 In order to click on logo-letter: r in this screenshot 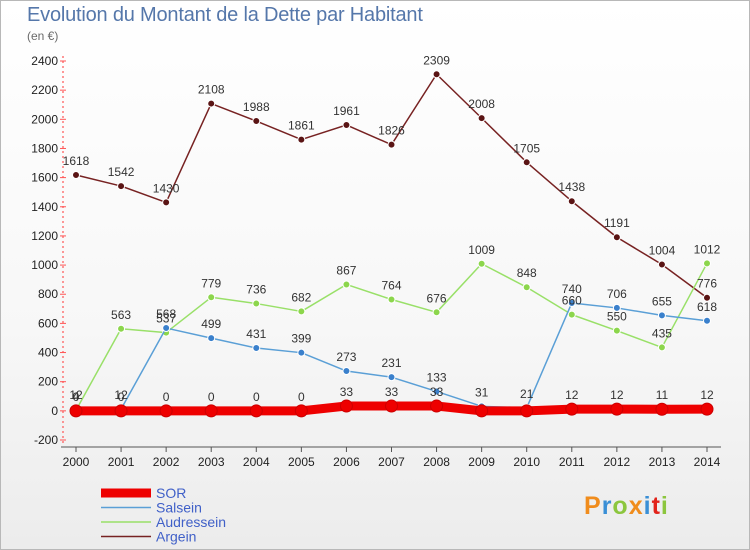, I will do `click(607, 506)`.